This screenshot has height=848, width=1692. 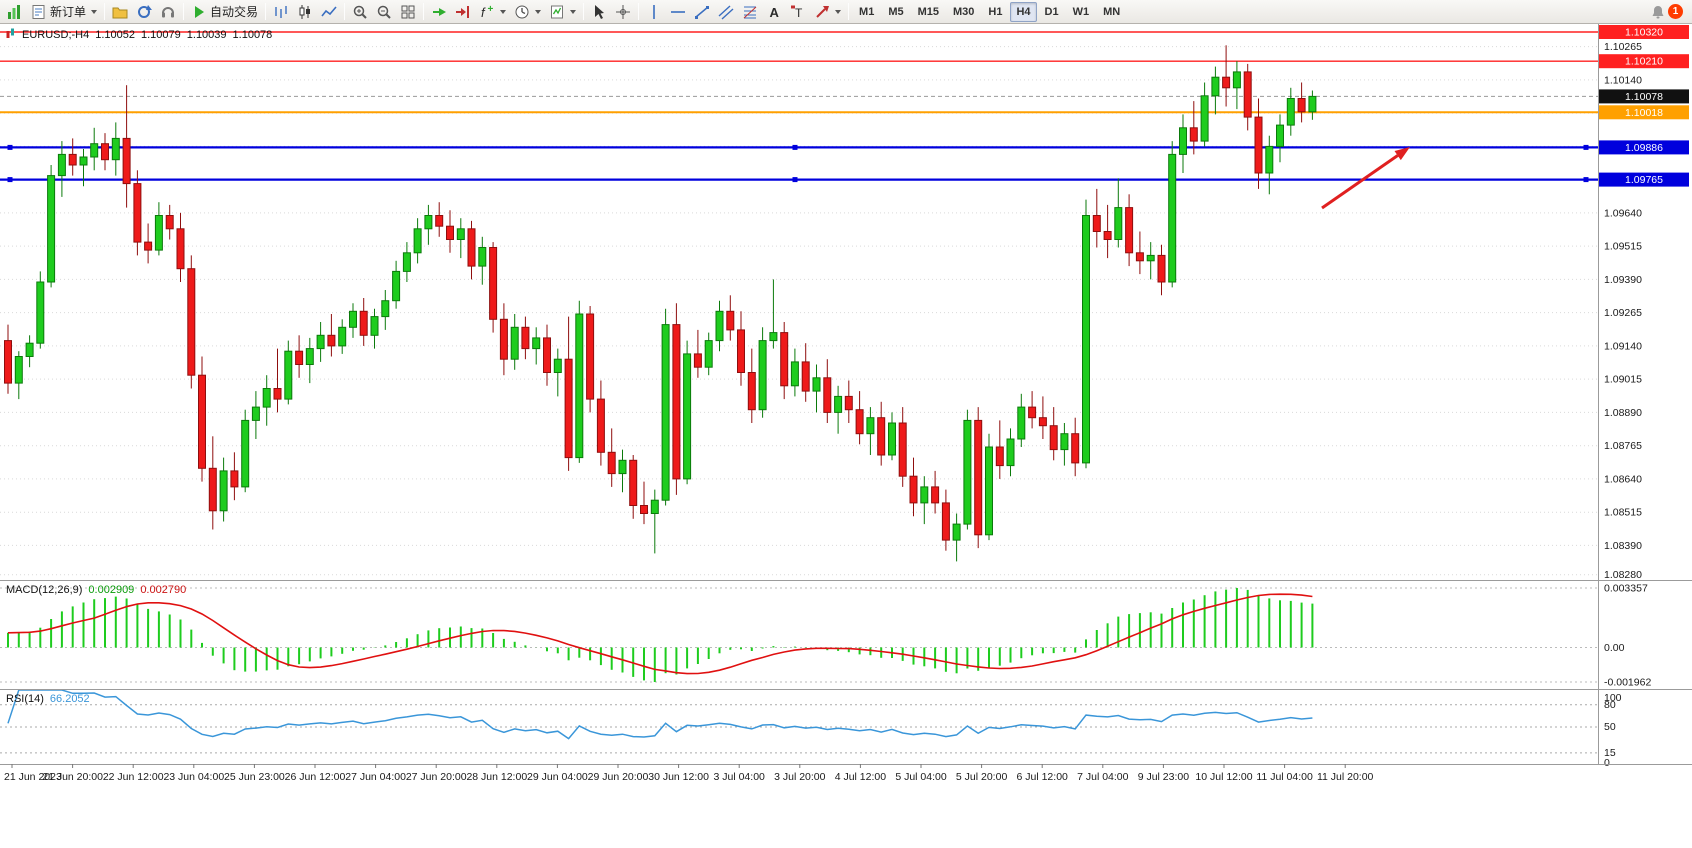 I want to click on textT-icon: T, so click(x=798, y=12).